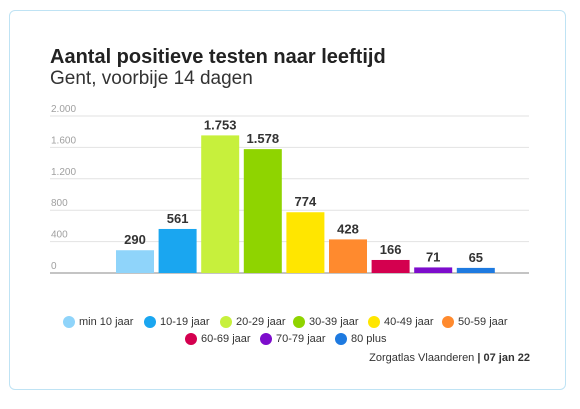  I want to click on legend-item: 80 plus, so click(360, 339).